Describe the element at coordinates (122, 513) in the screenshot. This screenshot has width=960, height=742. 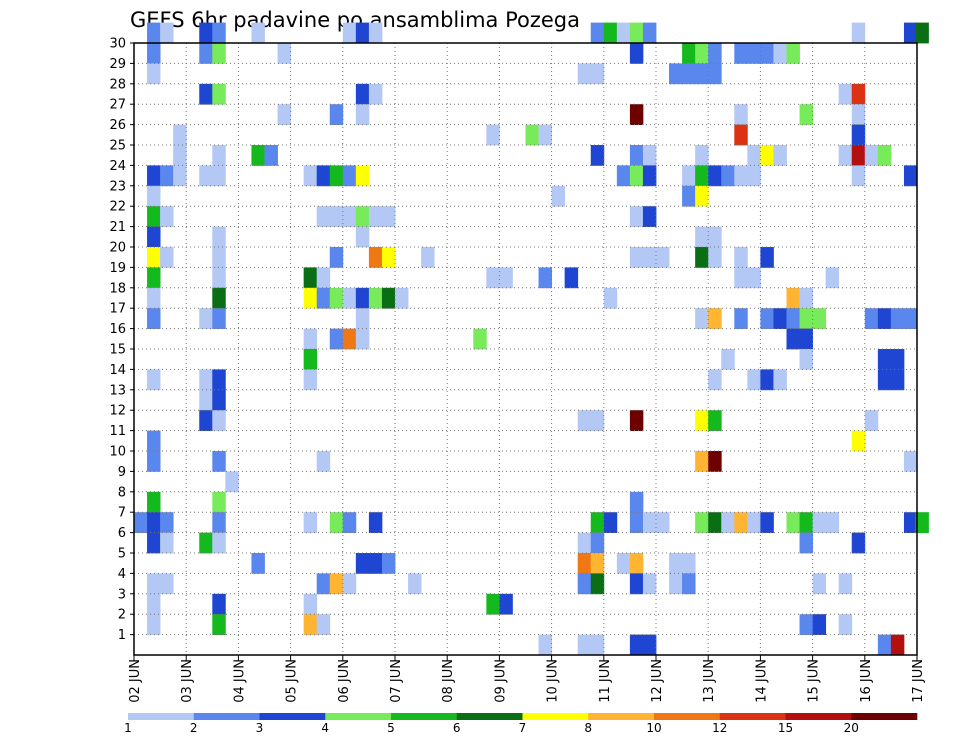
I see `y-tick-label: 7` at that location.